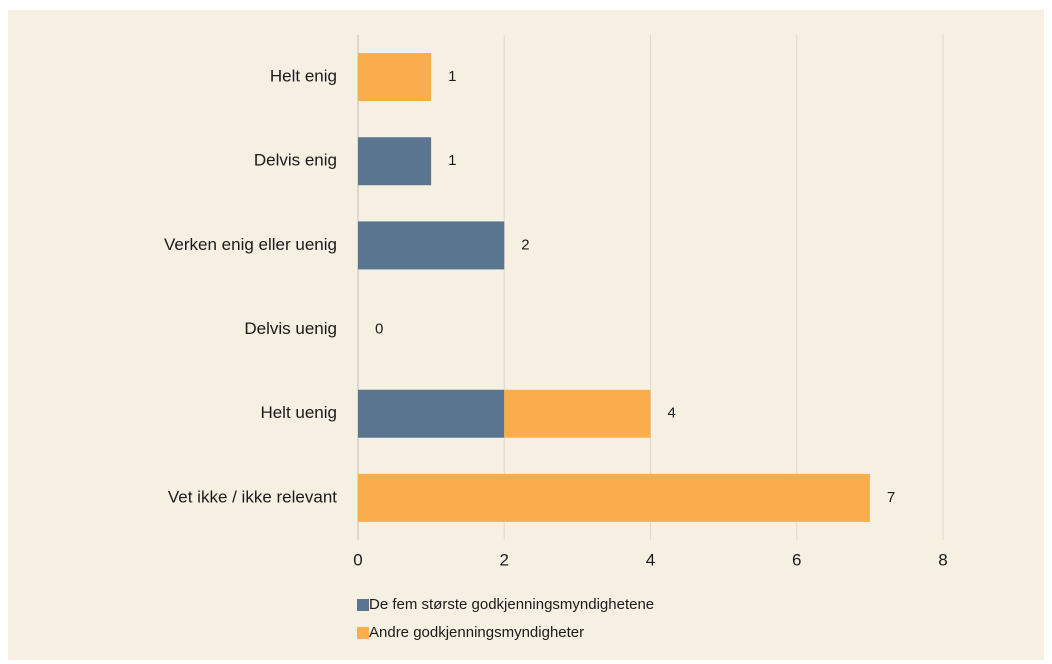 The width and height of the screenshot is (1052, 664). Describe the element at coordinates (511, 604) in the screenshot. I see `legend-label: De fem største godkjenningsmyndighetene` at that location.